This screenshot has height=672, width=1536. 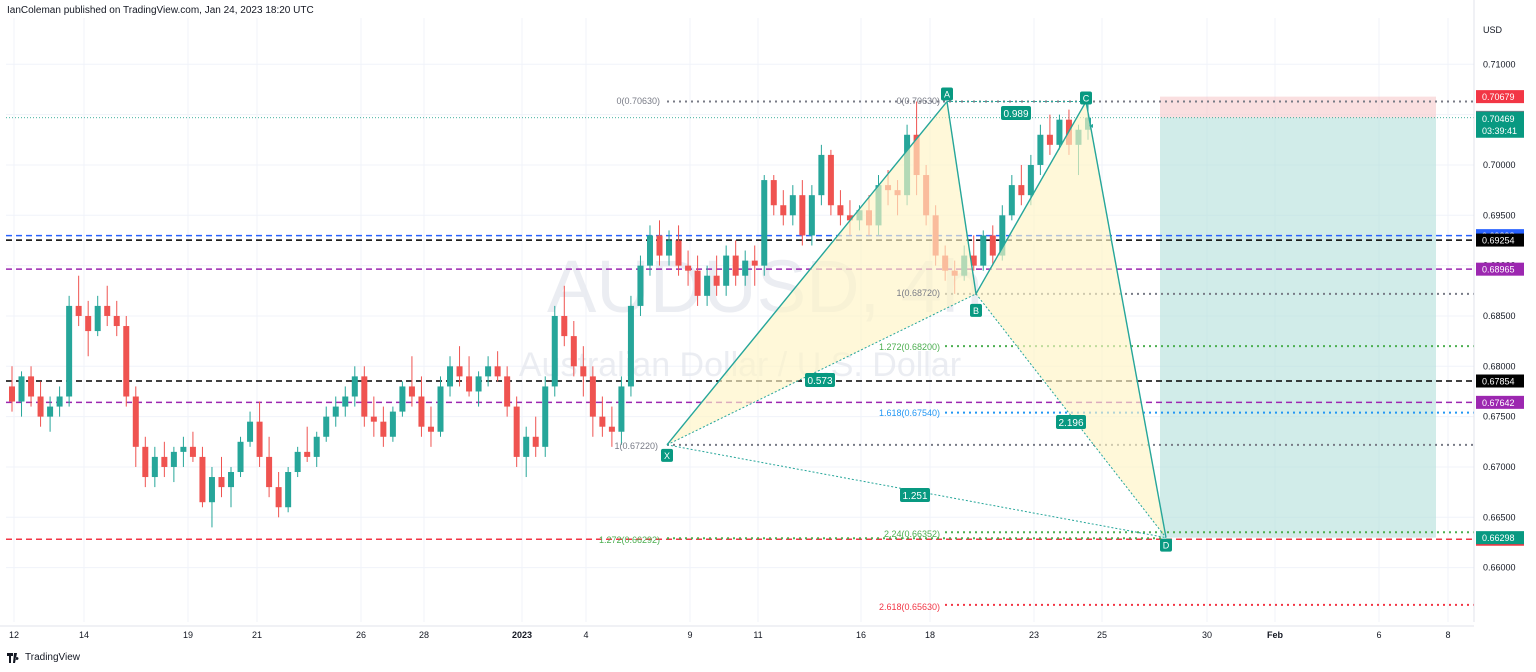 What do you see at coordinates (1499, 467) in the screenshot?
I see `y-tick-label: 0.67000` at bounding box center [1499, 467].